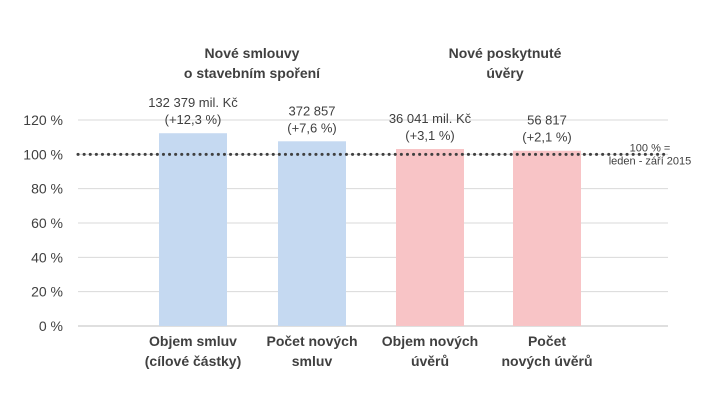 Image resolution: width=716 pixels, height=410 pixels. What do you see at coordinates (311, 351) in the screenshot?
I see `x-category-label: Počet nových smluv` at bounding box center [311, 351].